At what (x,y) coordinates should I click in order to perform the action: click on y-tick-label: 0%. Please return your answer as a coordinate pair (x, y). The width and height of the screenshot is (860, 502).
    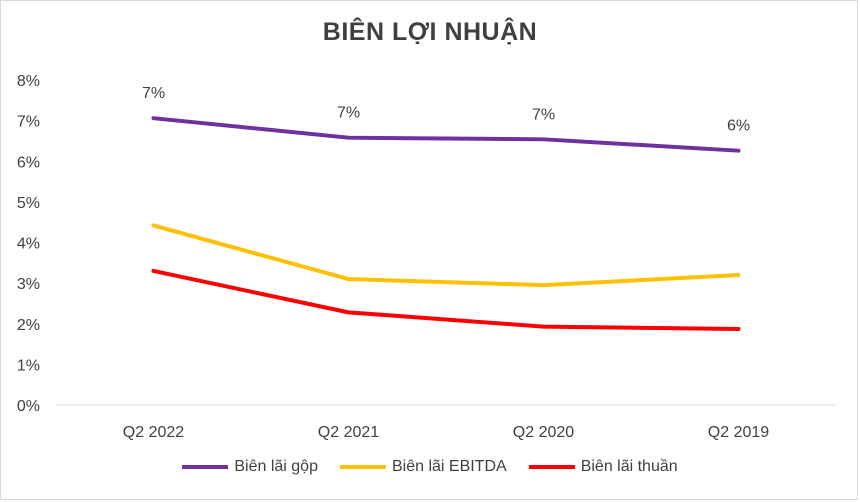
    Looking at the image, I should click on (28, 406).